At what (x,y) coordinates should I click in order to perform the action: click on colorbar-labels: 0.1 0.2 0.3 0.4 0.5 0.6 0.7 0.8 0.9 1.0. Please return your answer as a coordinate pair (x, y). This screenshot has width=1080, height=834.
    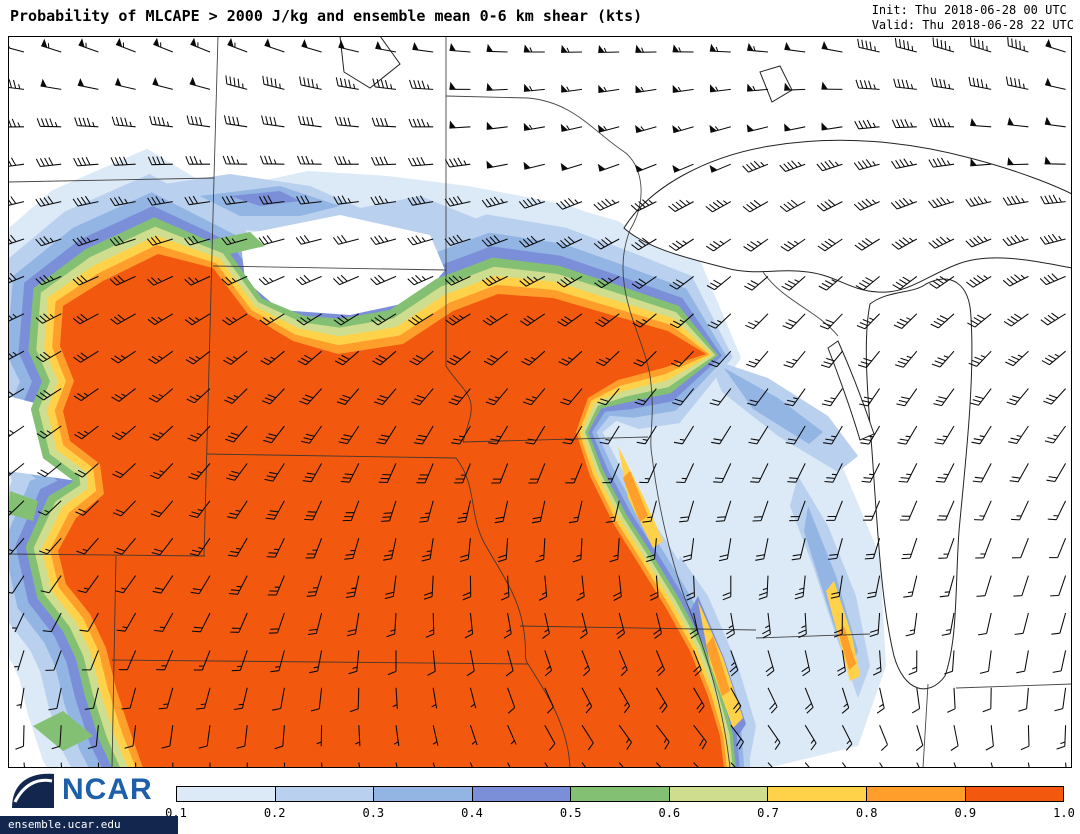
    Looking at the image, I should click on (620, 814).